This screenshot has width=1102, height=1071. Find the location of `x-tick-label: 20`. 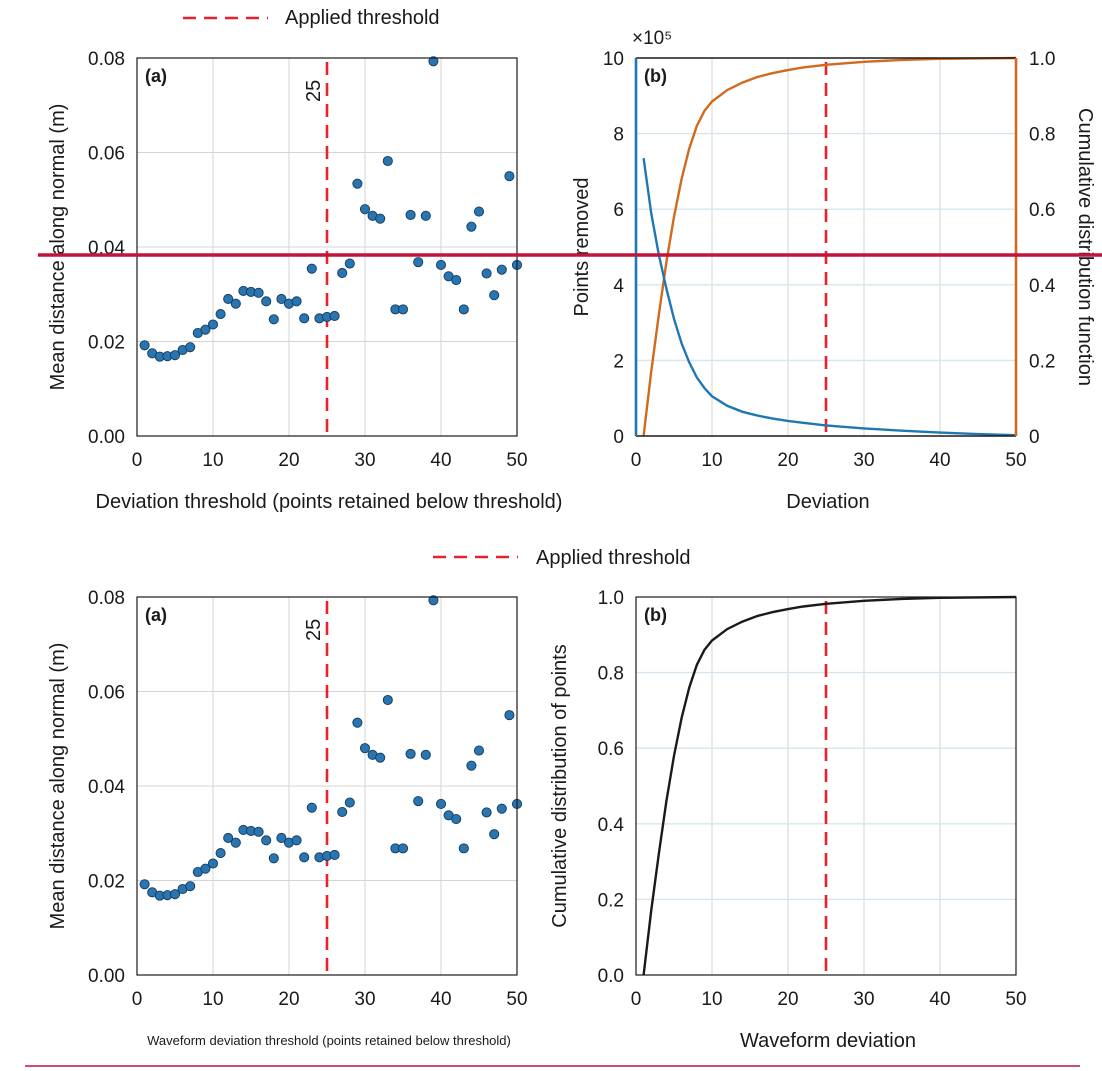

x-tick-label: 20 is located at coordinates (288, 999).